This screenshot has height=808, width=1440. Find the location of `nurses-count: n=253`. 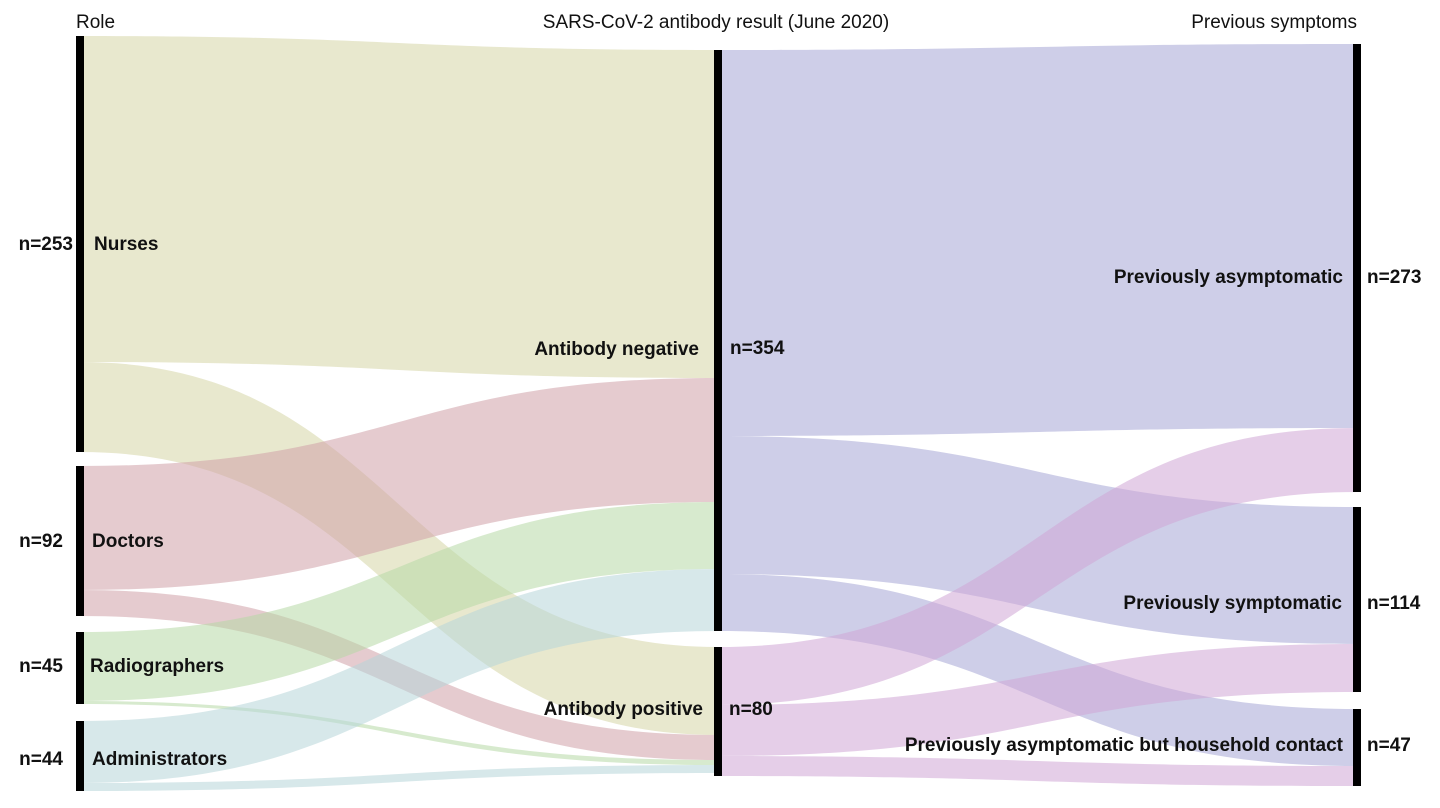

nurses-count: n=253 is located at coordinates (46, 244).